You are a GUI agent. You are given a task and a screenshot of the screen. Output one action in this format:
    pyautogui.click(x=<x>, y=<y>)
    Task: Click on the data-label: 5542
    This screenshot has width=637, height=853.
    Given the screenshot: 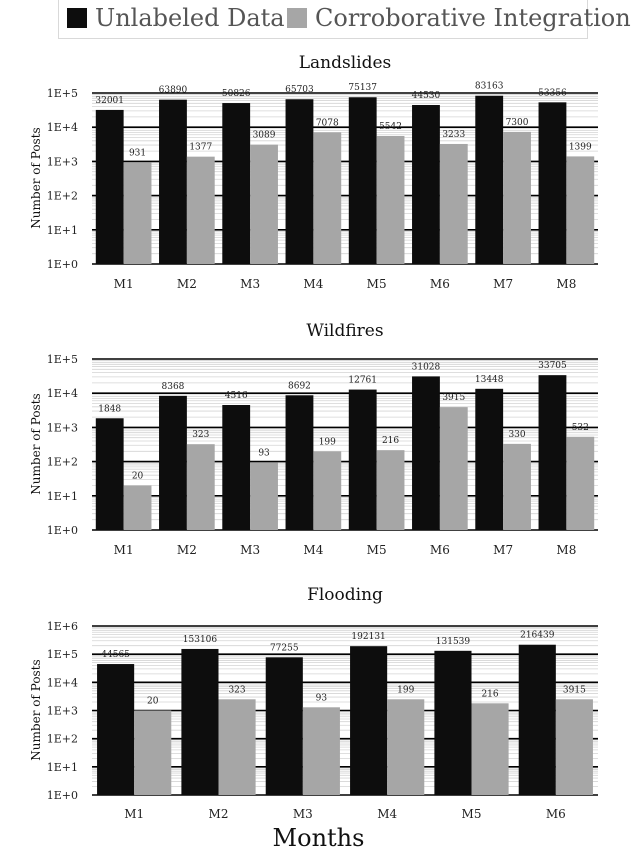 What is the action you would take?
    pyautogui.click(x=390, y=127)
    